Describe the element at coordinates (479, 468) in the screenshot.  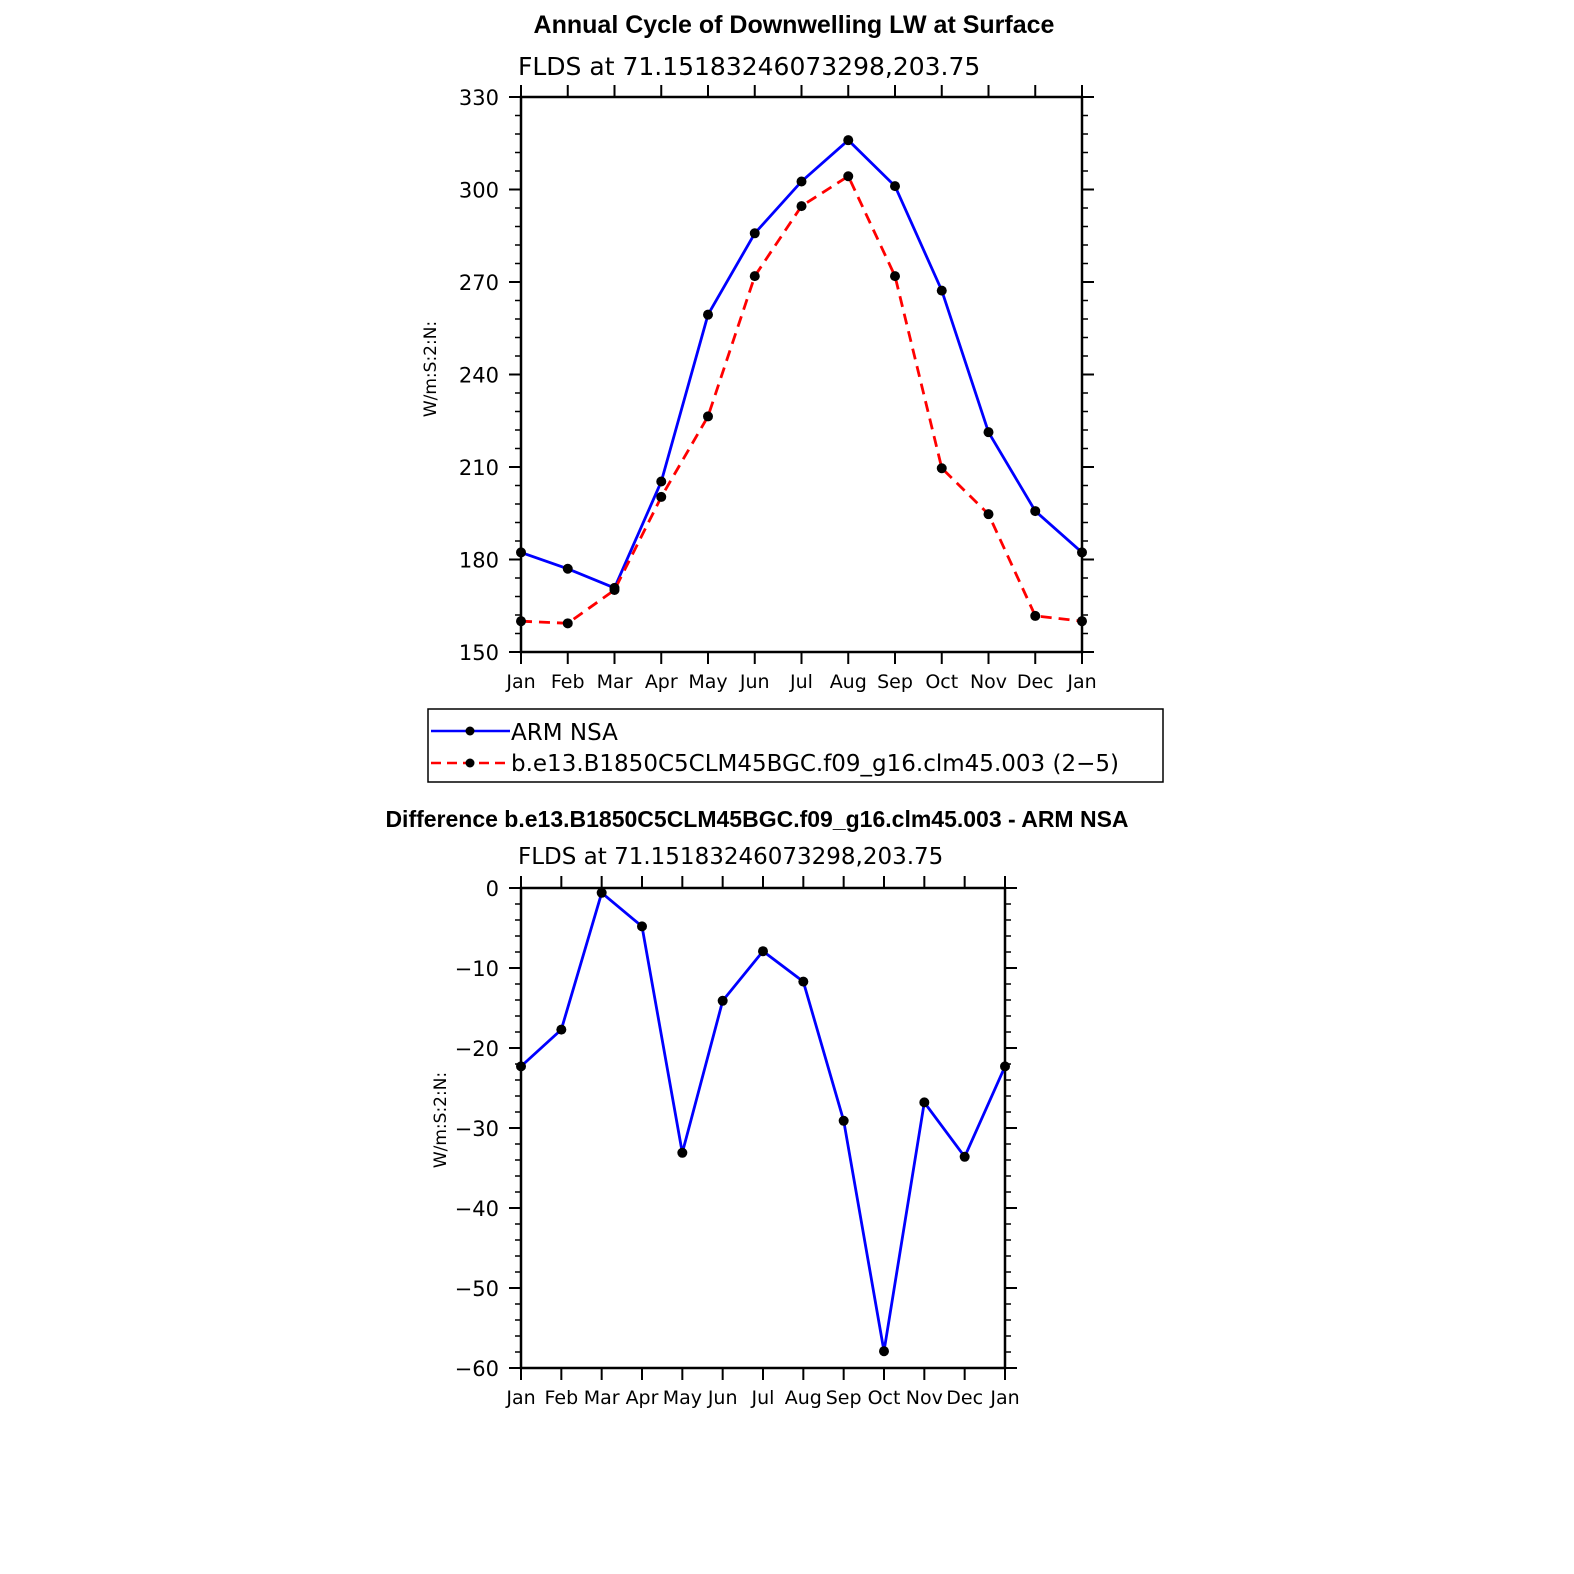
I see `y-tick-label: 210` at that location.